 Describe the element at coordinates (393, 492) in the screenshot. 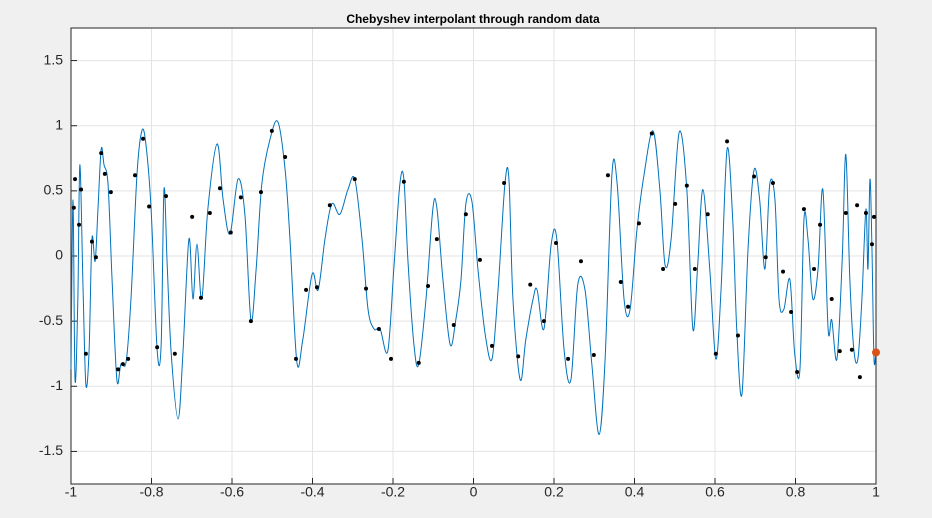

I see `x-tick-label: -0.2` at that location.